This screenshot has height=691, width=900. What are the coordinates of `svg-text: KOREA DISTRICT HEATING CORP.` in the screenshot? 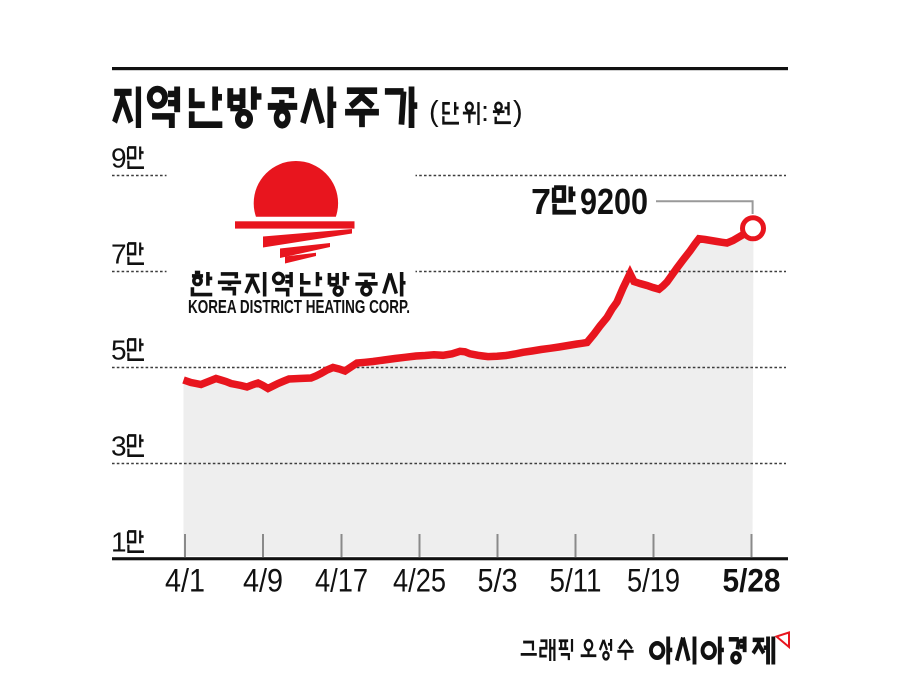 It's located at (299, 306).